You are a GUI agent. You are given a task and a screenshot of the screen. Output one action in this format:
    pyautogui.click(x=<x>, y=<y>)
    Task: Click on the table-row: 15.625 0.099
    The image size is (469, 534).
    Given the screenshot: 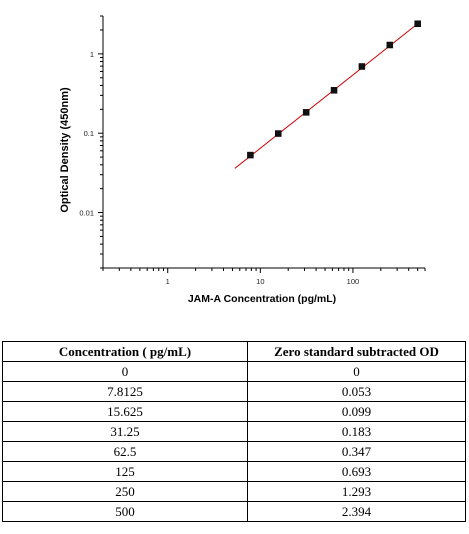 What is the action you would take?
    pyautogui.click(x=234, y=411)
    